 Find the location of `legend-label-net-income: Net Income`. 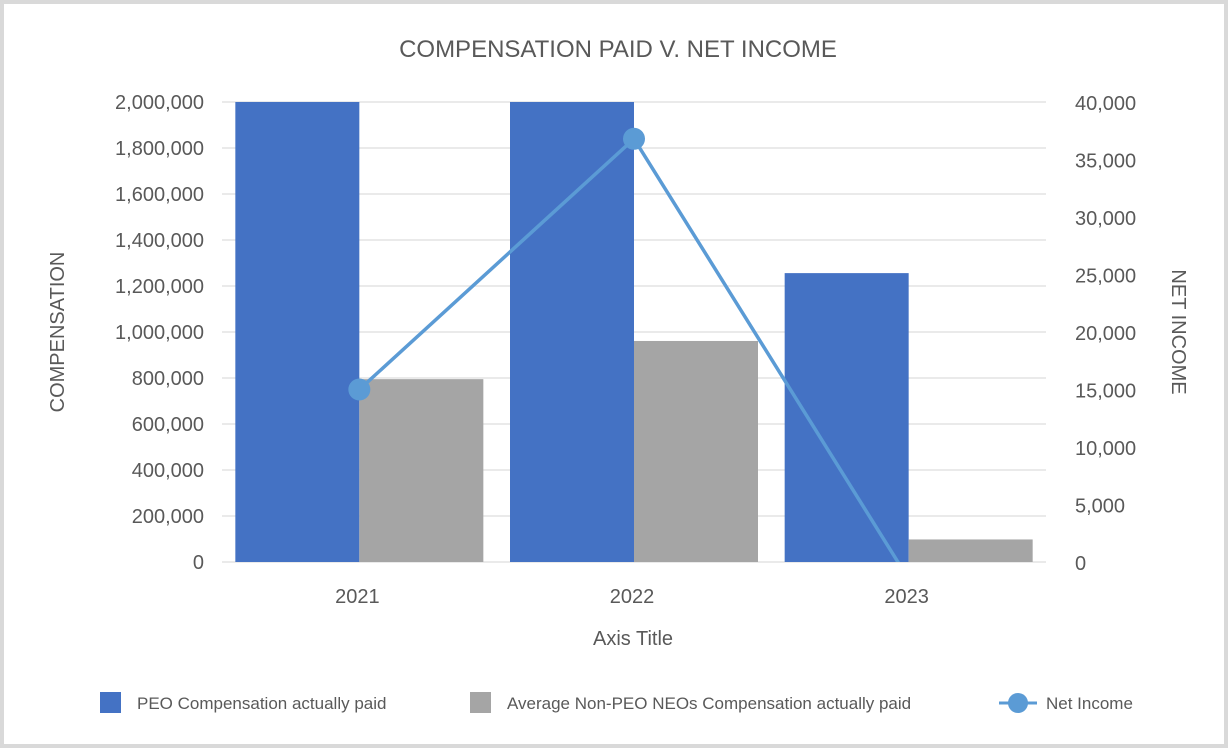

legend-label-net-income: Net Income is located at coordinates (1089, 703).